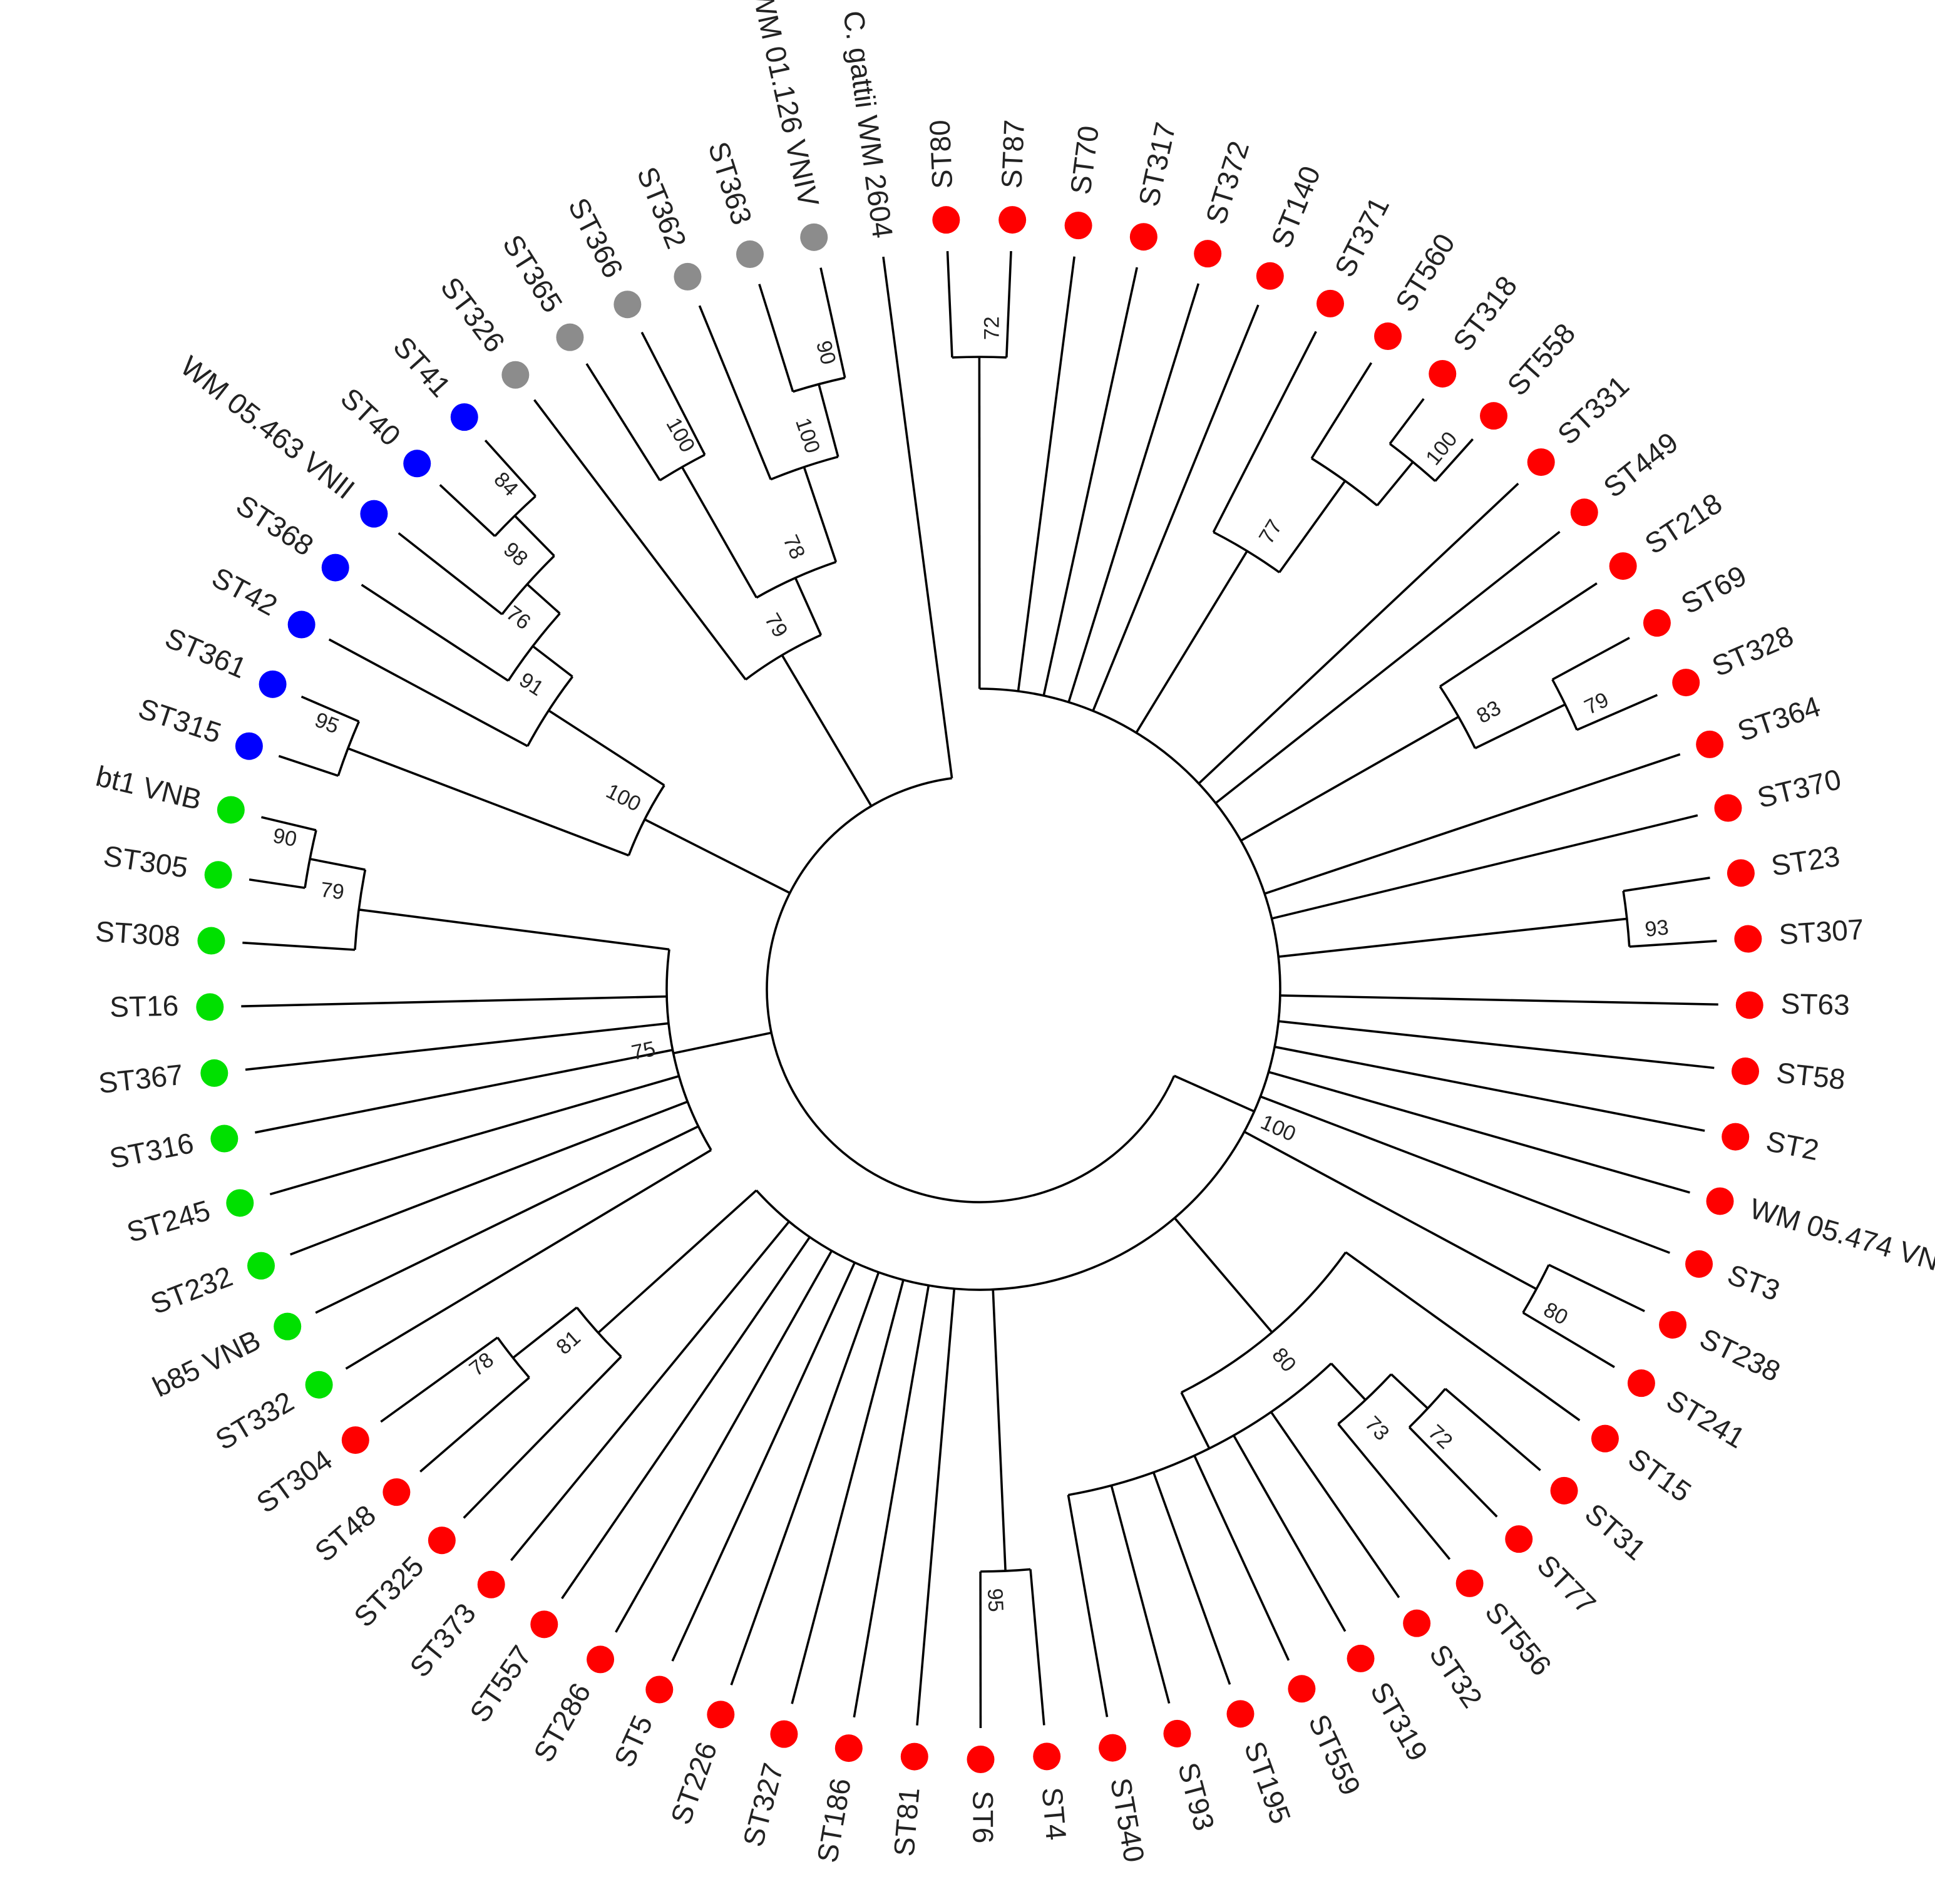 Image resolution: width=1935 pixels, height=1904 pixels. What do you see at coordinates (785, 105) in the screenshot?
I see `leaf-label: WM 01.126 VNIV` at bounding box center [785, 105].